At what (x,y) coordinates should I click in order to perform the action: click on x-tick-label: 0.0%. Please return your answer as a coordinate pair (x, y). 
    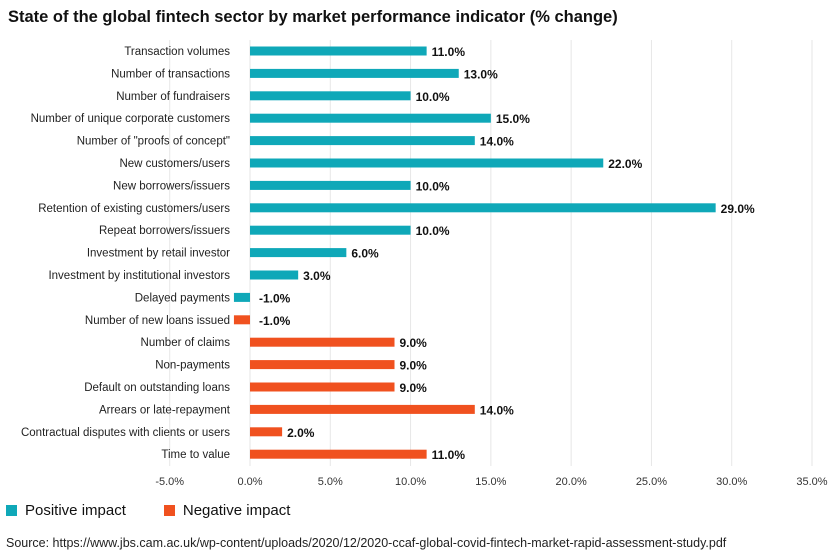
    Looking at the image, I should click on (249, 482).